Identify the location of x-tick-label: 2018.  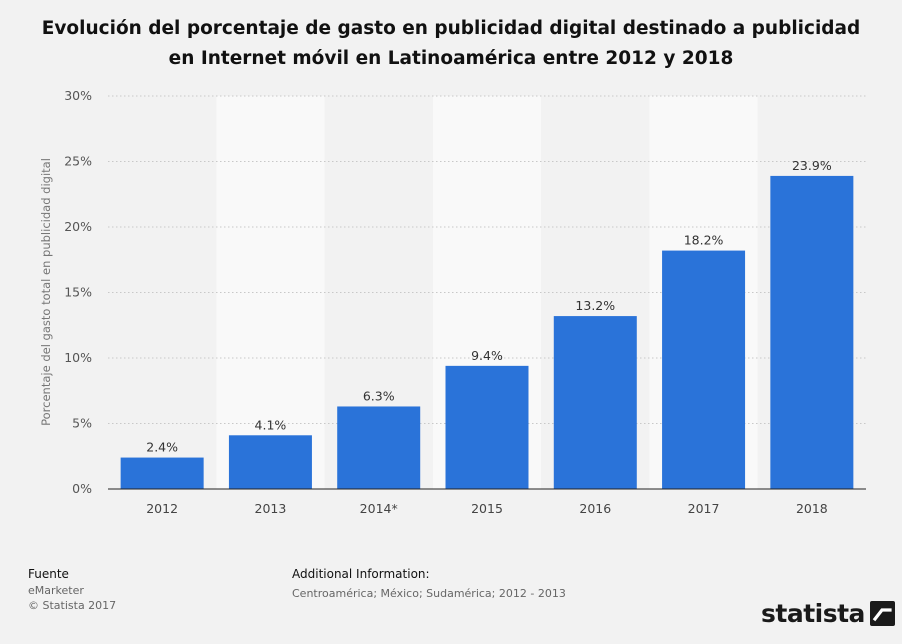
(812, 508).